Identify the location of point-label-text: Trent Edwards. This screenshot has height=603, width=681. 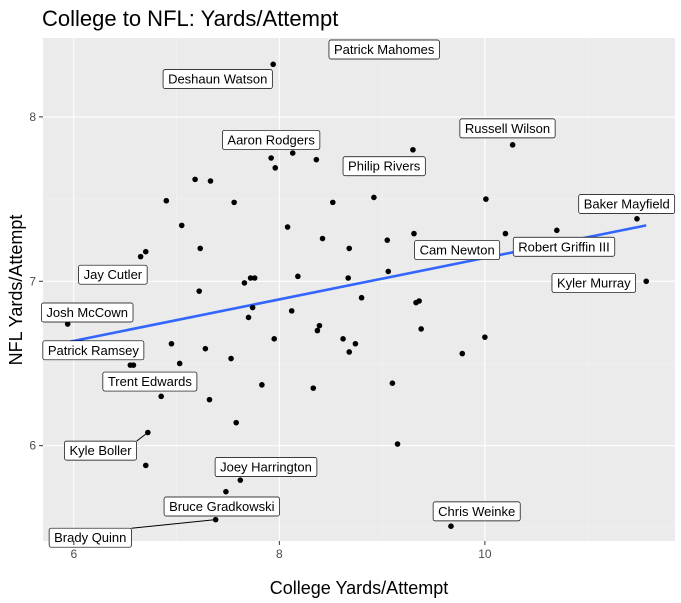
(150, 381).